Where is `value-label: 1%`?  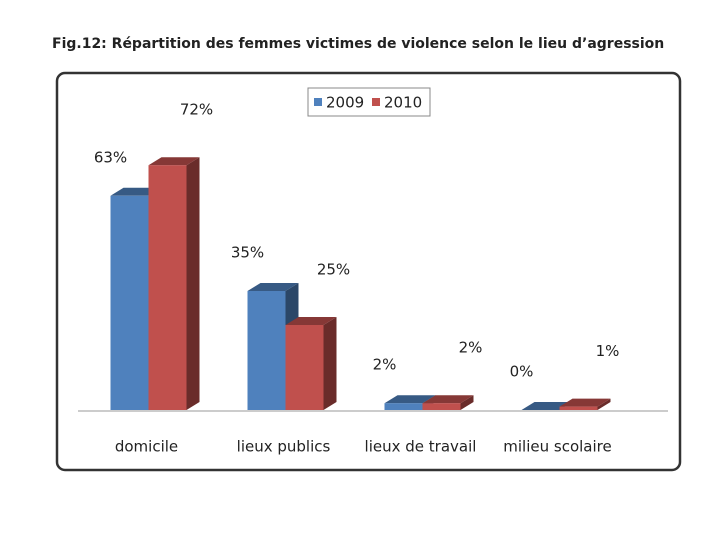
value-label: 1% is located at coordinates (608, 351).